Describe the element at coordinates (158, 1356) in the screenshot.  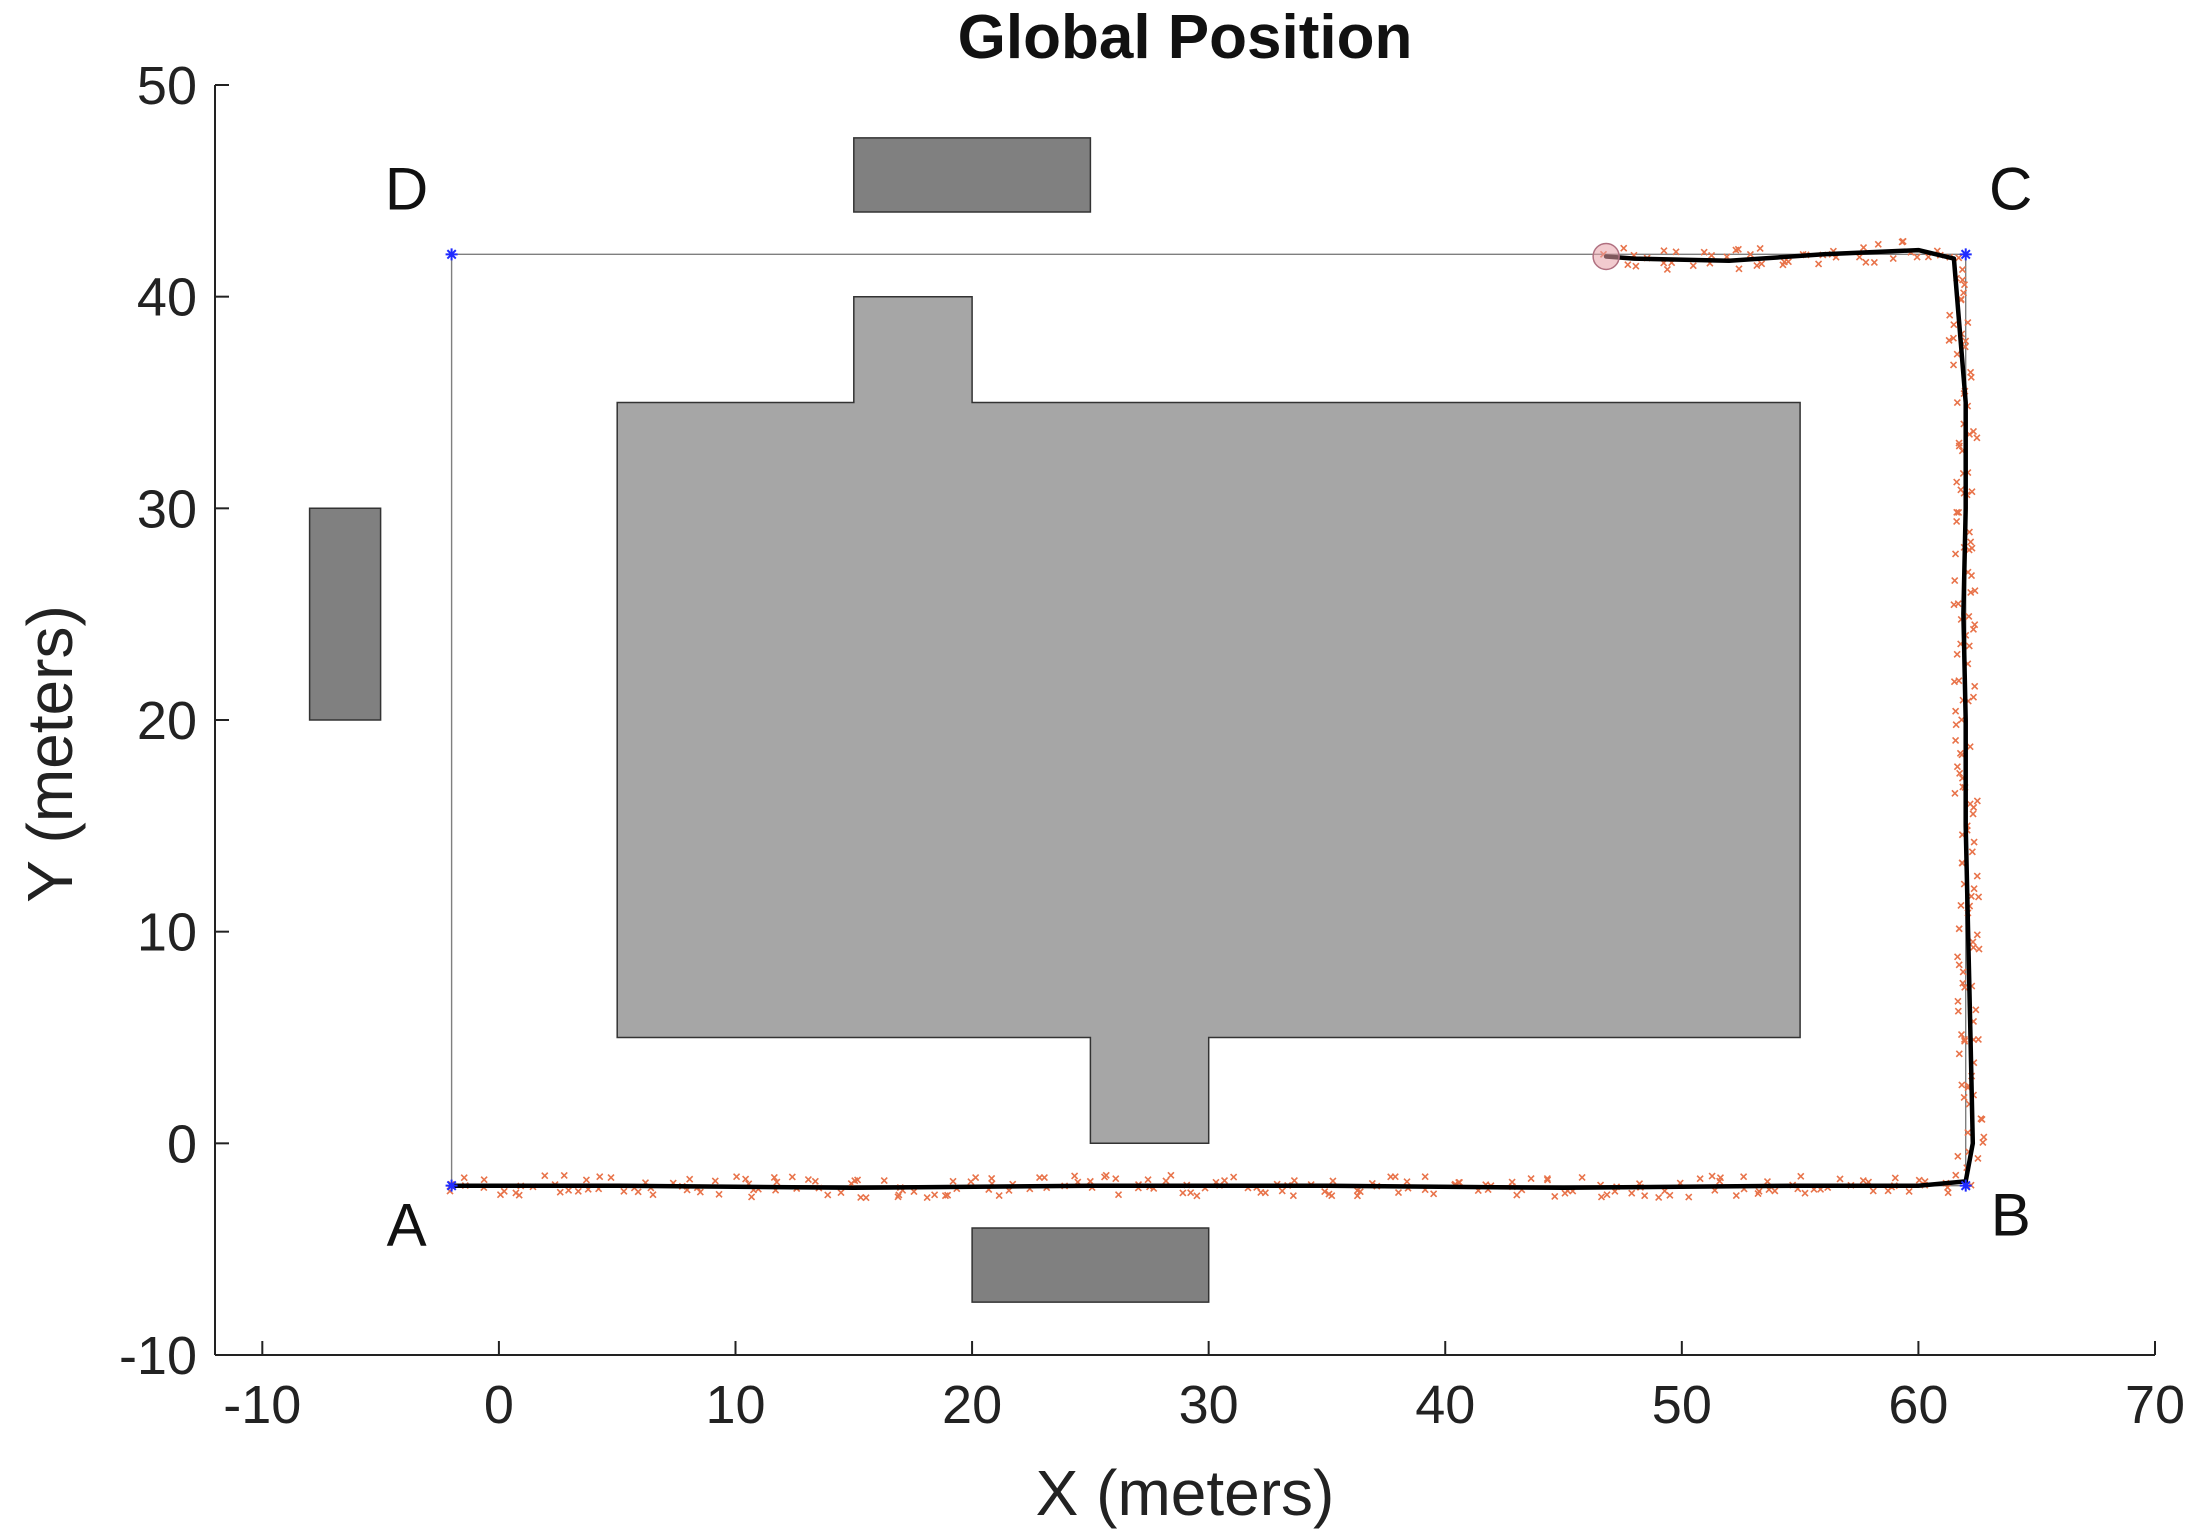
I see `y-tick-label: -10` at that location.